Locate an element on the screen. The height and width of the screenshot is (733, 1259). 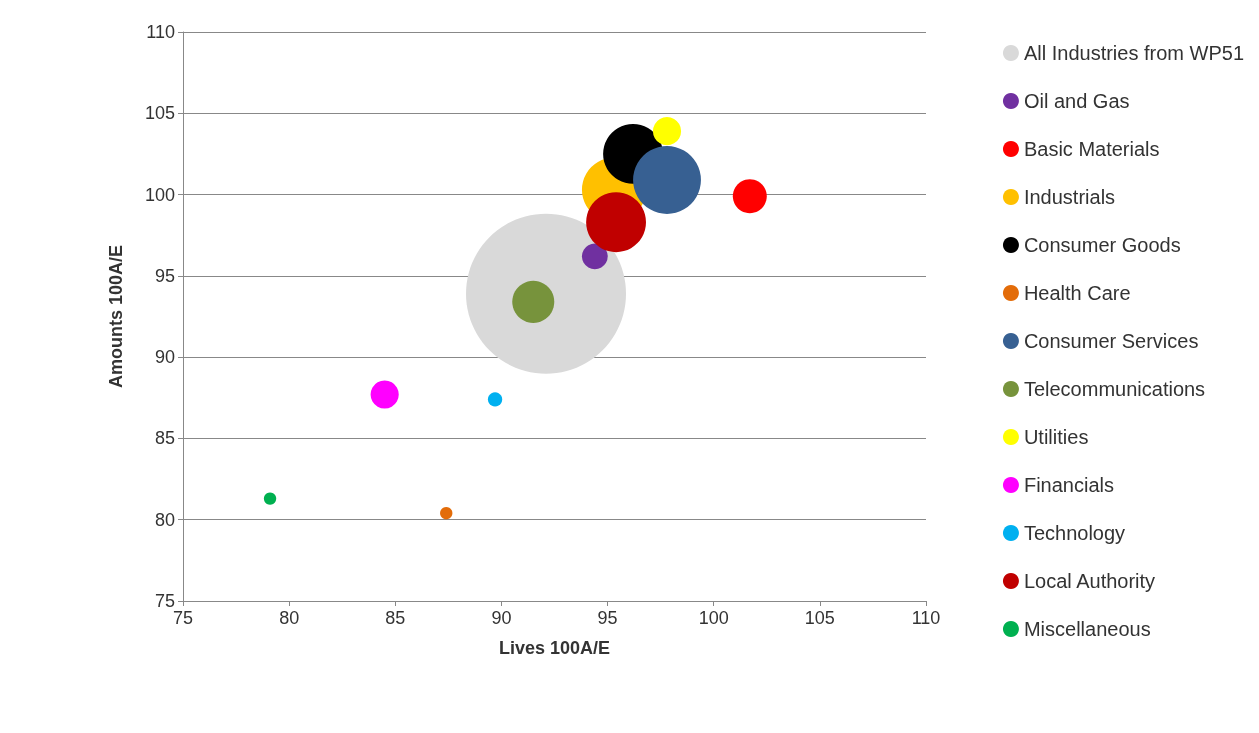
y-tick-label: 100 is located at coordinates (159, 194).